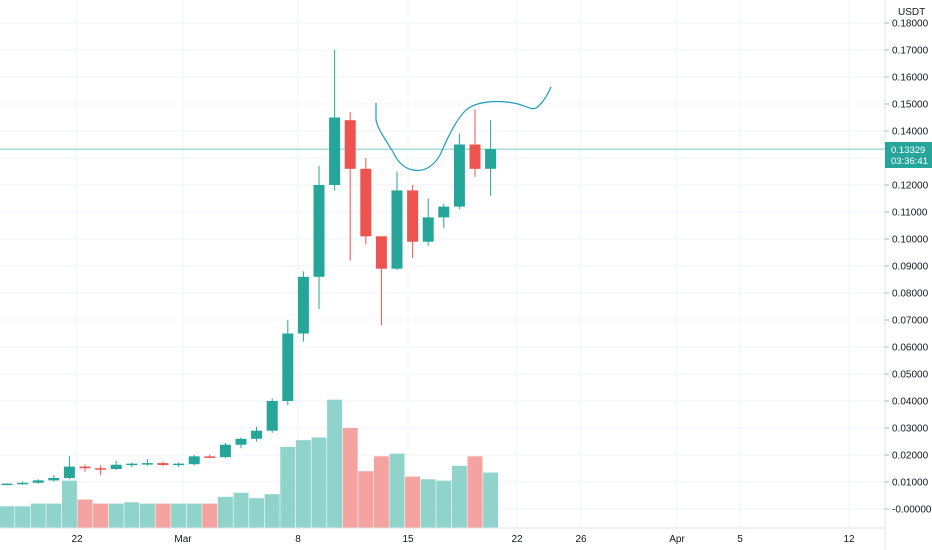  I want to click on price-tick-label: 0.12000, so click(910, 186).